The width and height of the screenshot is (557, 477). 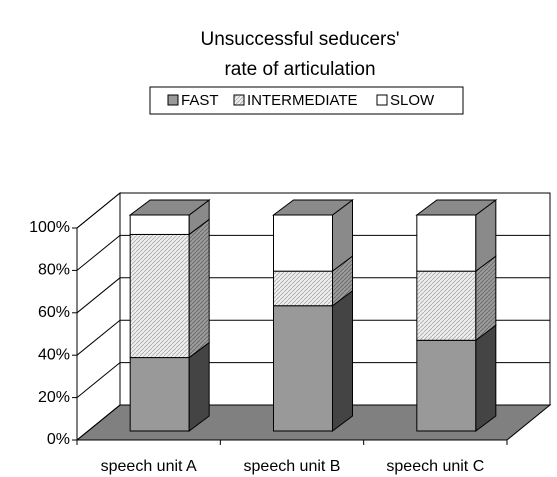 I want to click on y-tick-label: 0%, so click(x=58, y=439).